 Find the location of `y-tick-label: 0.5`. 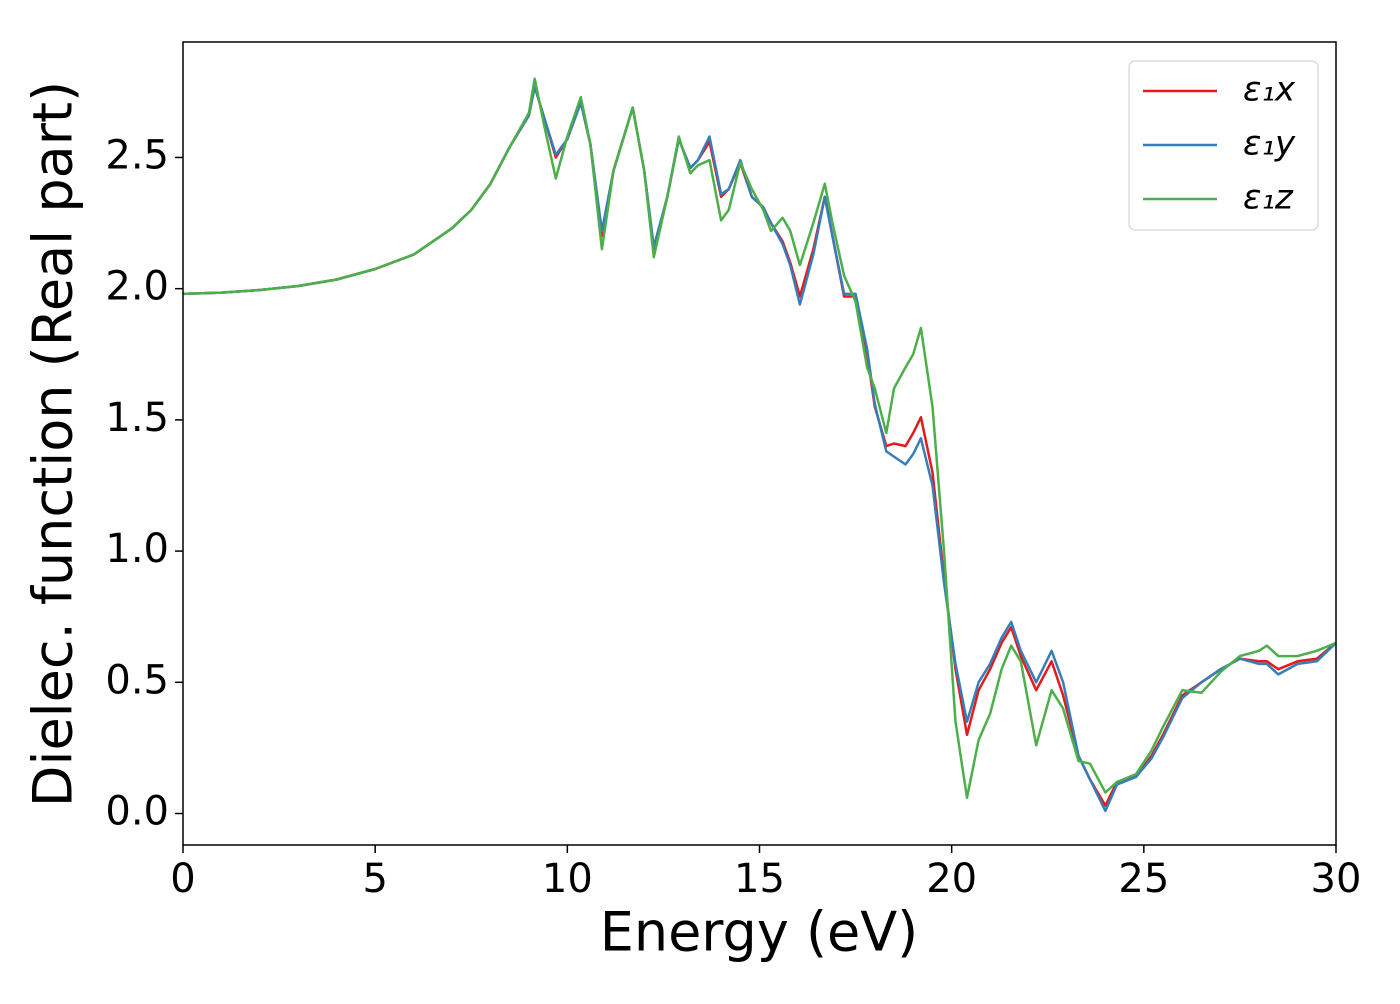

y-tick-label: 0.5 is located at coordinates (137, 680).